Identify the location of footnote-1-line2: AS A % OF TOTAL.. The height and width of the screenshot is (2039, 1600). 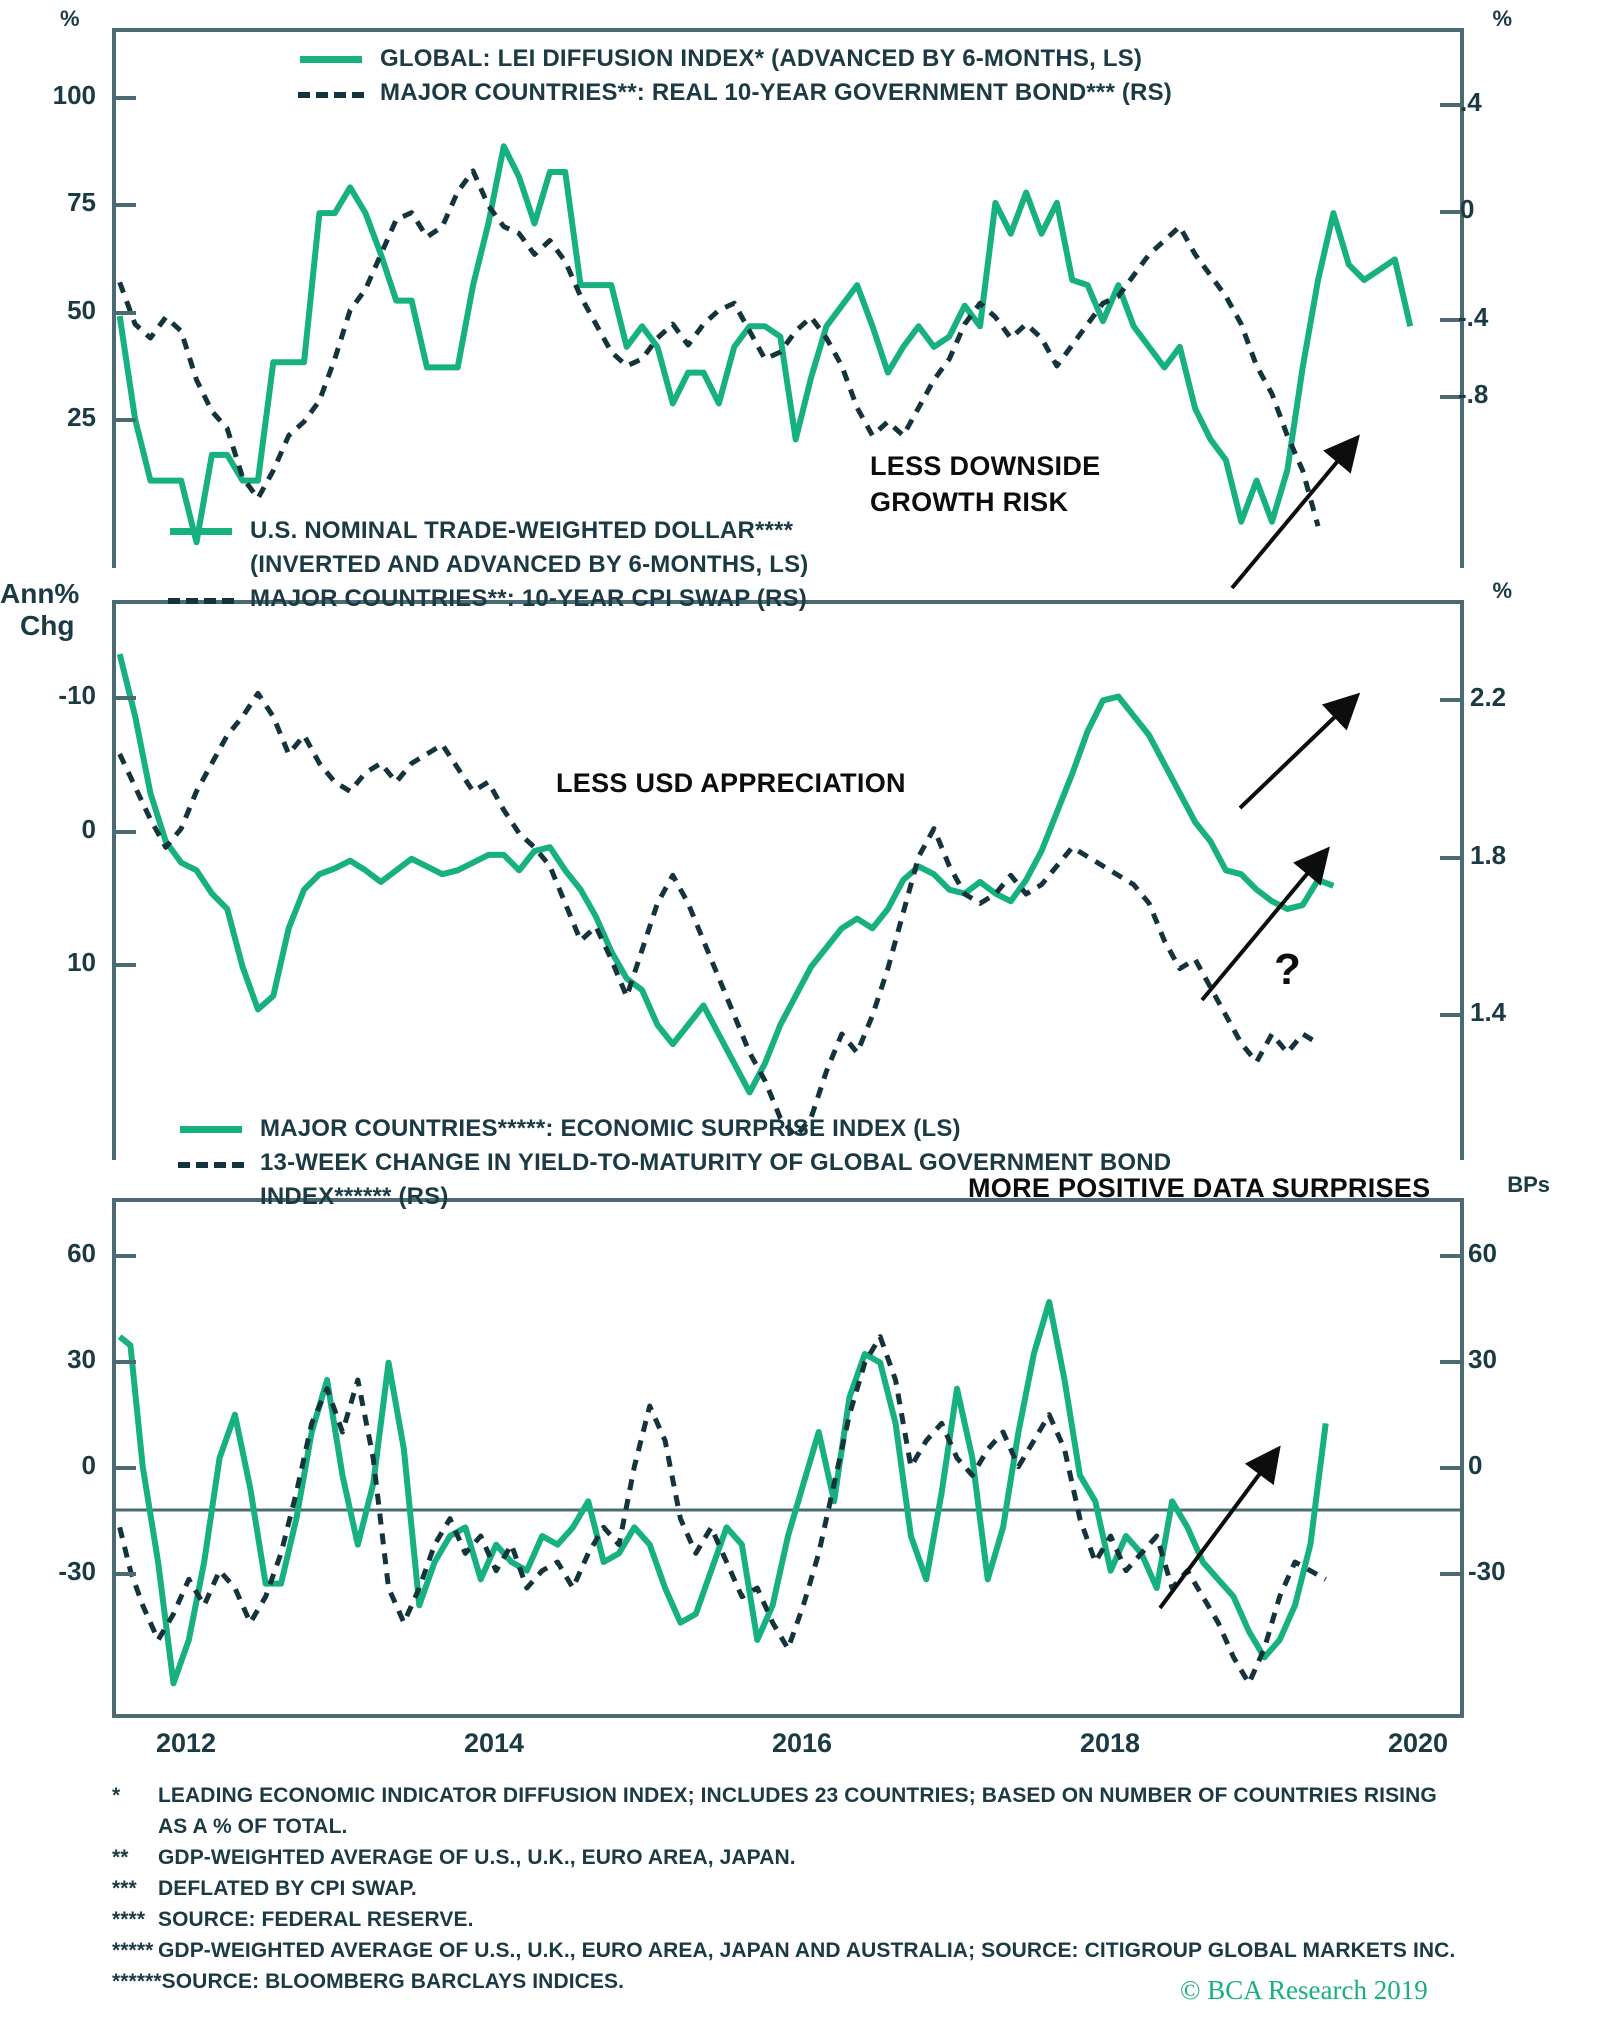
(253, 1826).